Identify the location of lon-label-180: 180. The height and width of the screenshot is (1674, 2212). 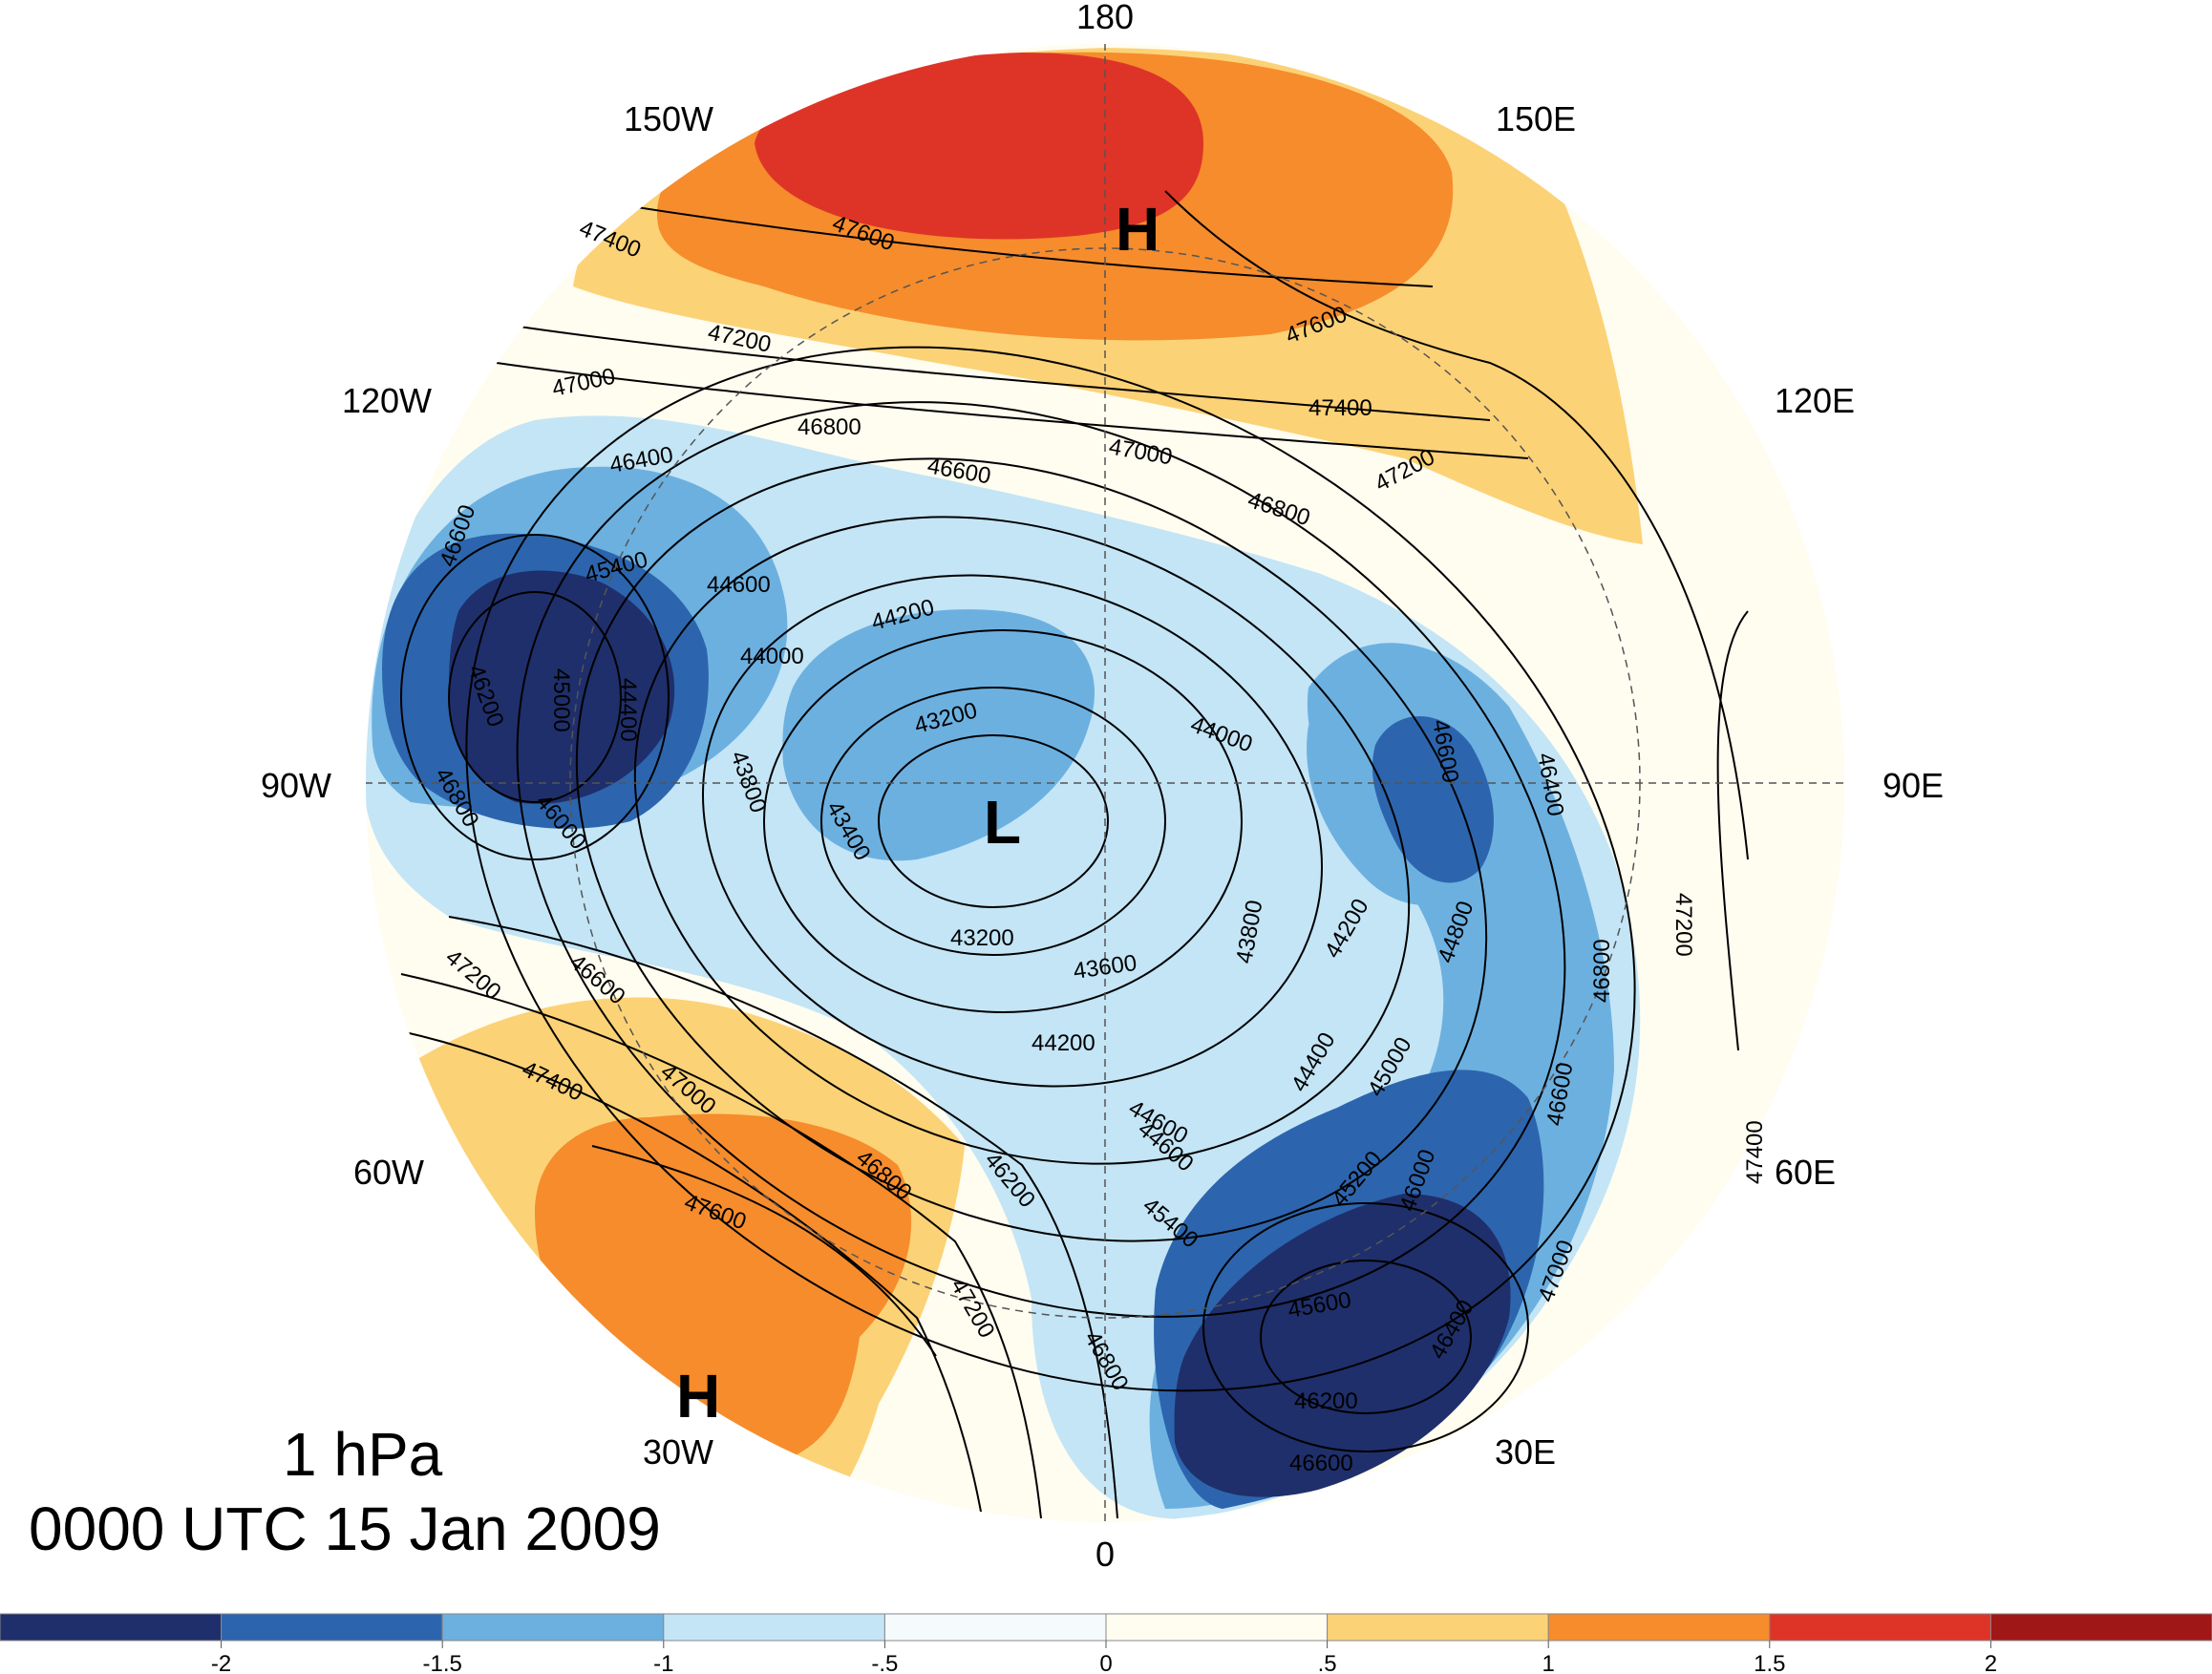
(1105, 18).